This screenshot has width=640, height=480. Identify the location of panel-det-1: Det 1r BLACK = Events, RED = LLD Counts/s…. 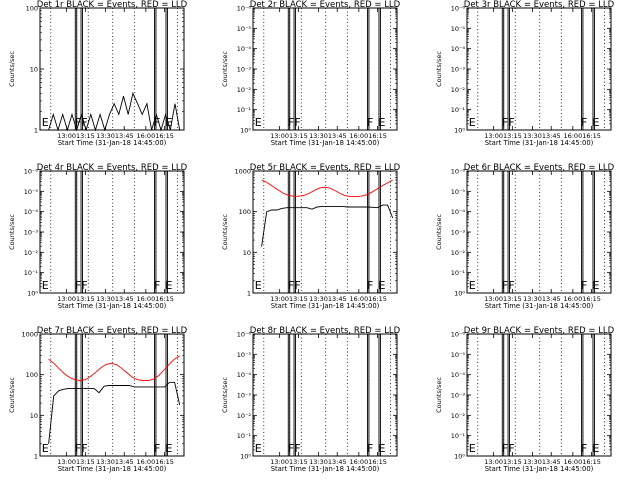
(98, 73).